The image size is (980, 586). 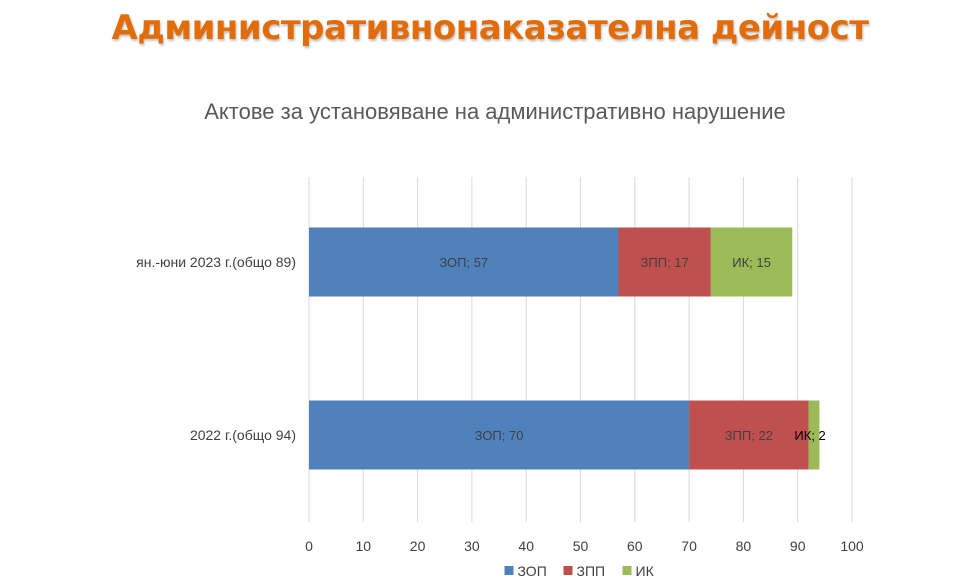 What do you see at coordinates (591, 571) in the screenshot?
I see `legend-label: ЗПП` at bounding box center [591, 571].